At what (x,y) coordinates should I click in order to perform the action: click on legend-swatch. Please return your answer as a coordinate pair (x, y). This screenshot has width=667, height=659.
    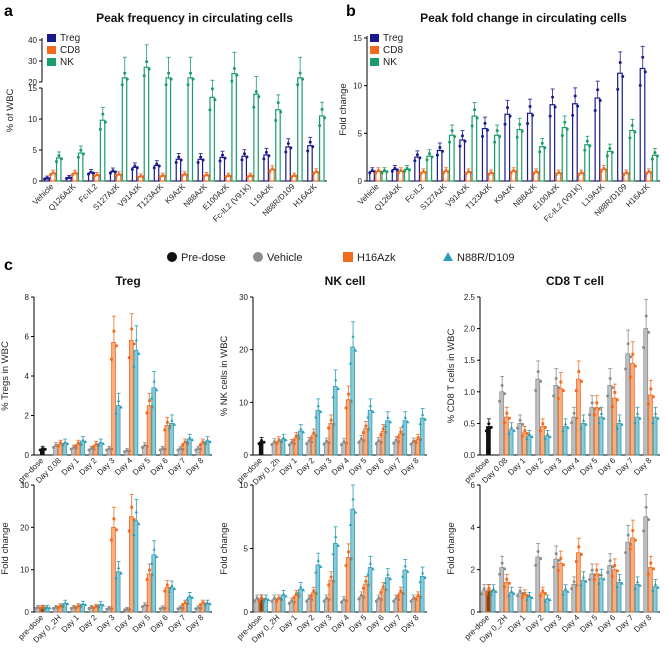
    Looking at the image, I should click on (374, 38).